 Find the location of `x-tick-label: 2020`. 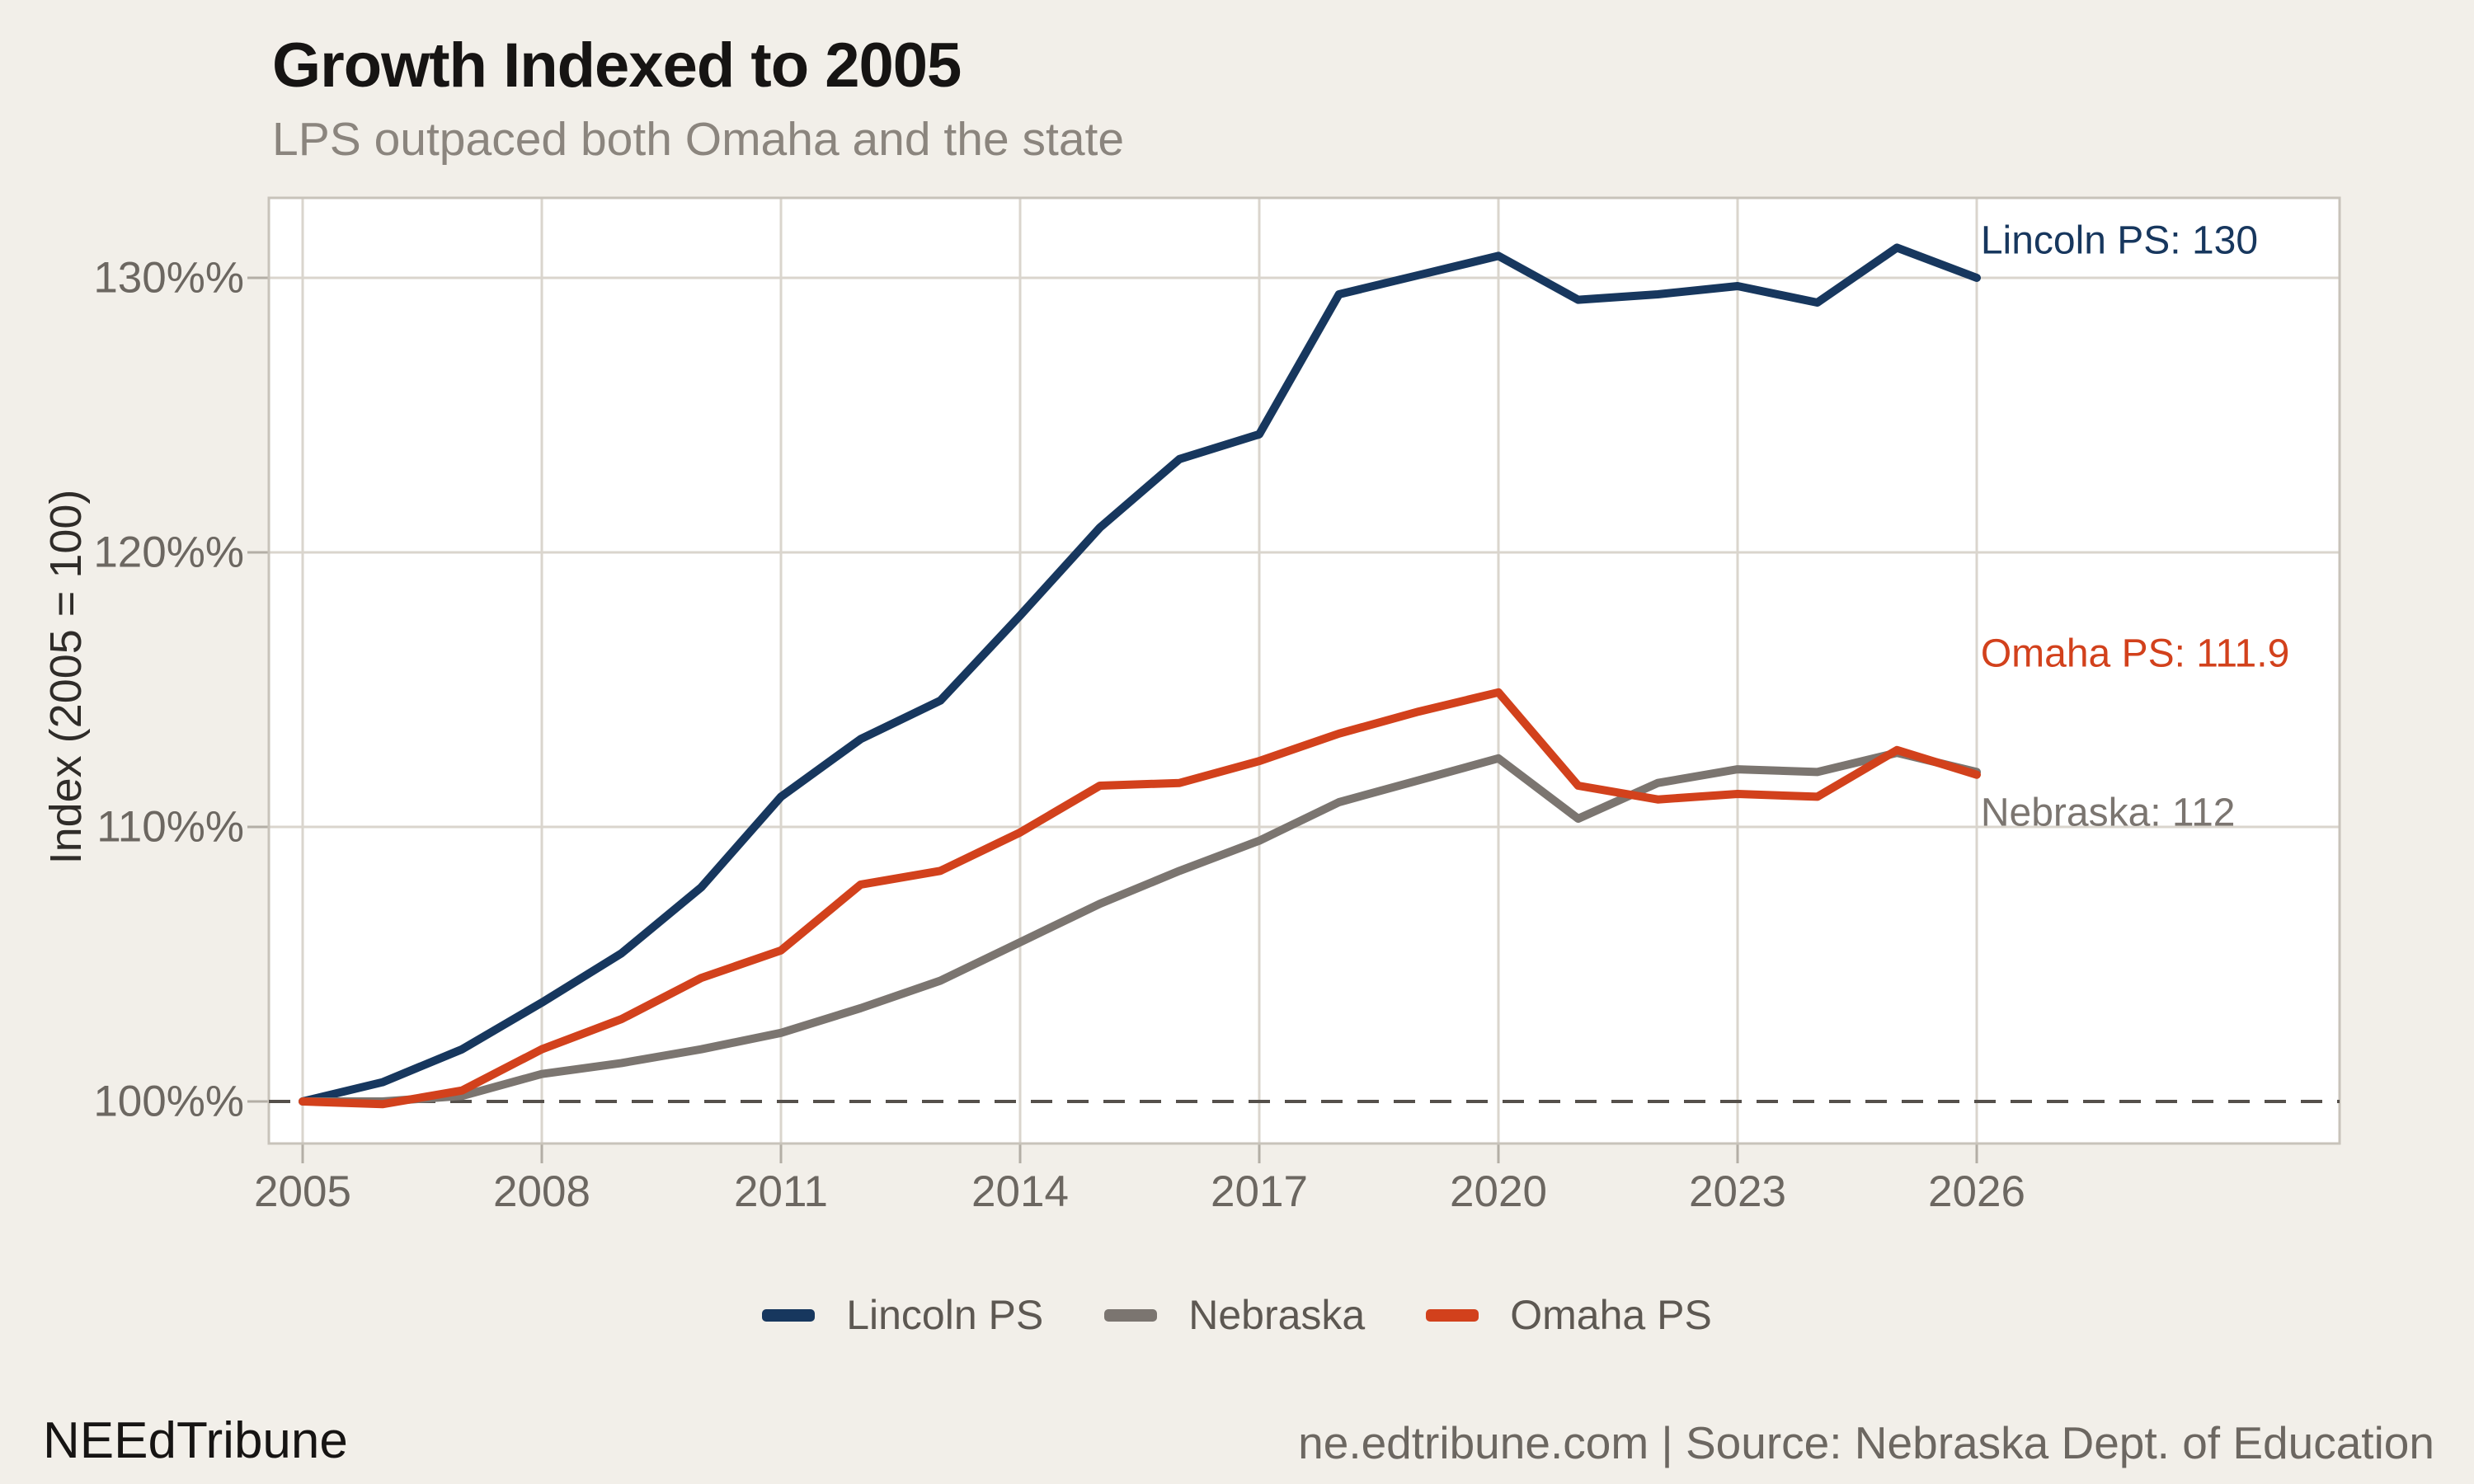

x-tick-label: 2020 is located at coordinates (1498, 1191).